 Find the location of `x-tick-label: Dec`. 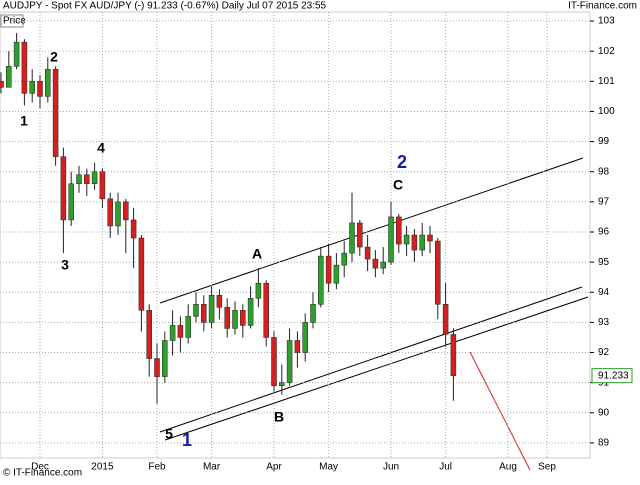

x-tick-label: Dec is located at coordinates (40, 467).